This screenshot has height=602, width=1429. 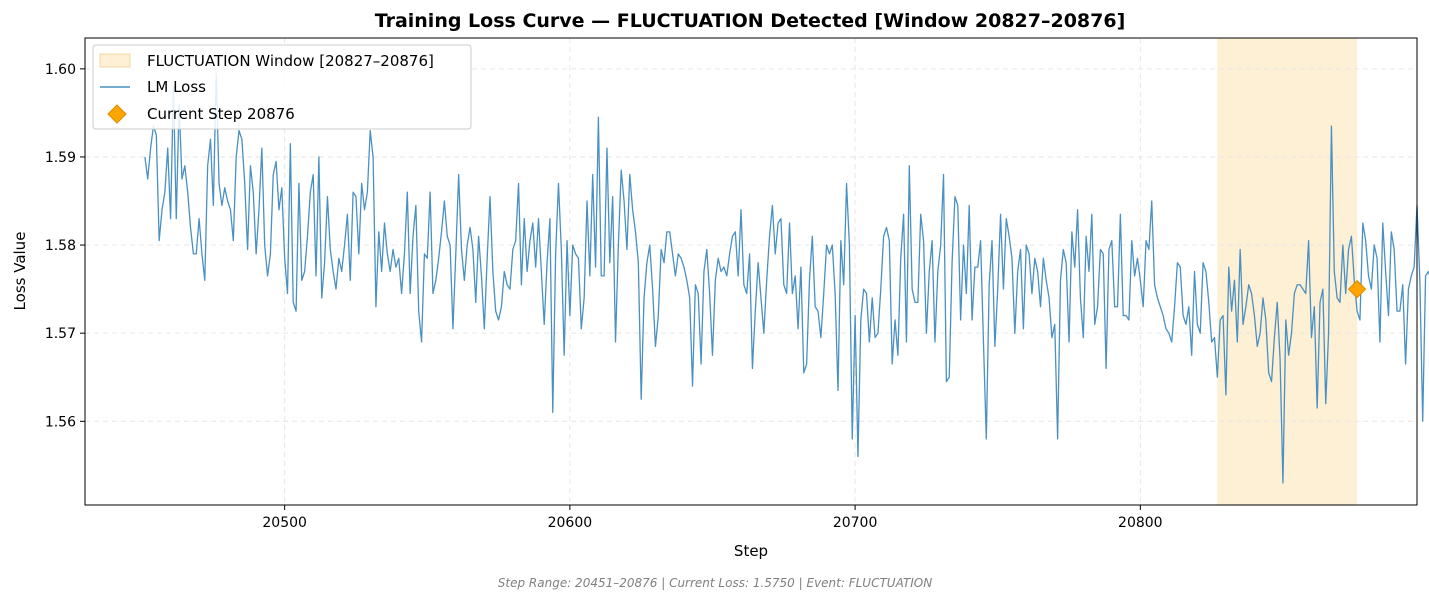 What do you see at coordinates (1140, 523) in the screenshot?
I see `x-tick-label-3: 20800` at bounding box center [1140, 523].